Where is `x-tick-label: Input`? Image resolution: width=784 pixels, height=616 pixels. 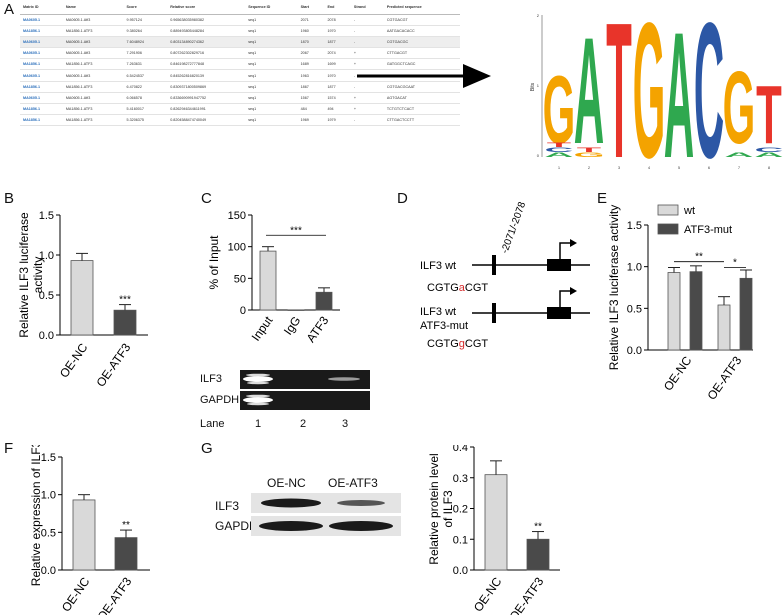 x-tick-label: Input is located at coordinates (262, 328).